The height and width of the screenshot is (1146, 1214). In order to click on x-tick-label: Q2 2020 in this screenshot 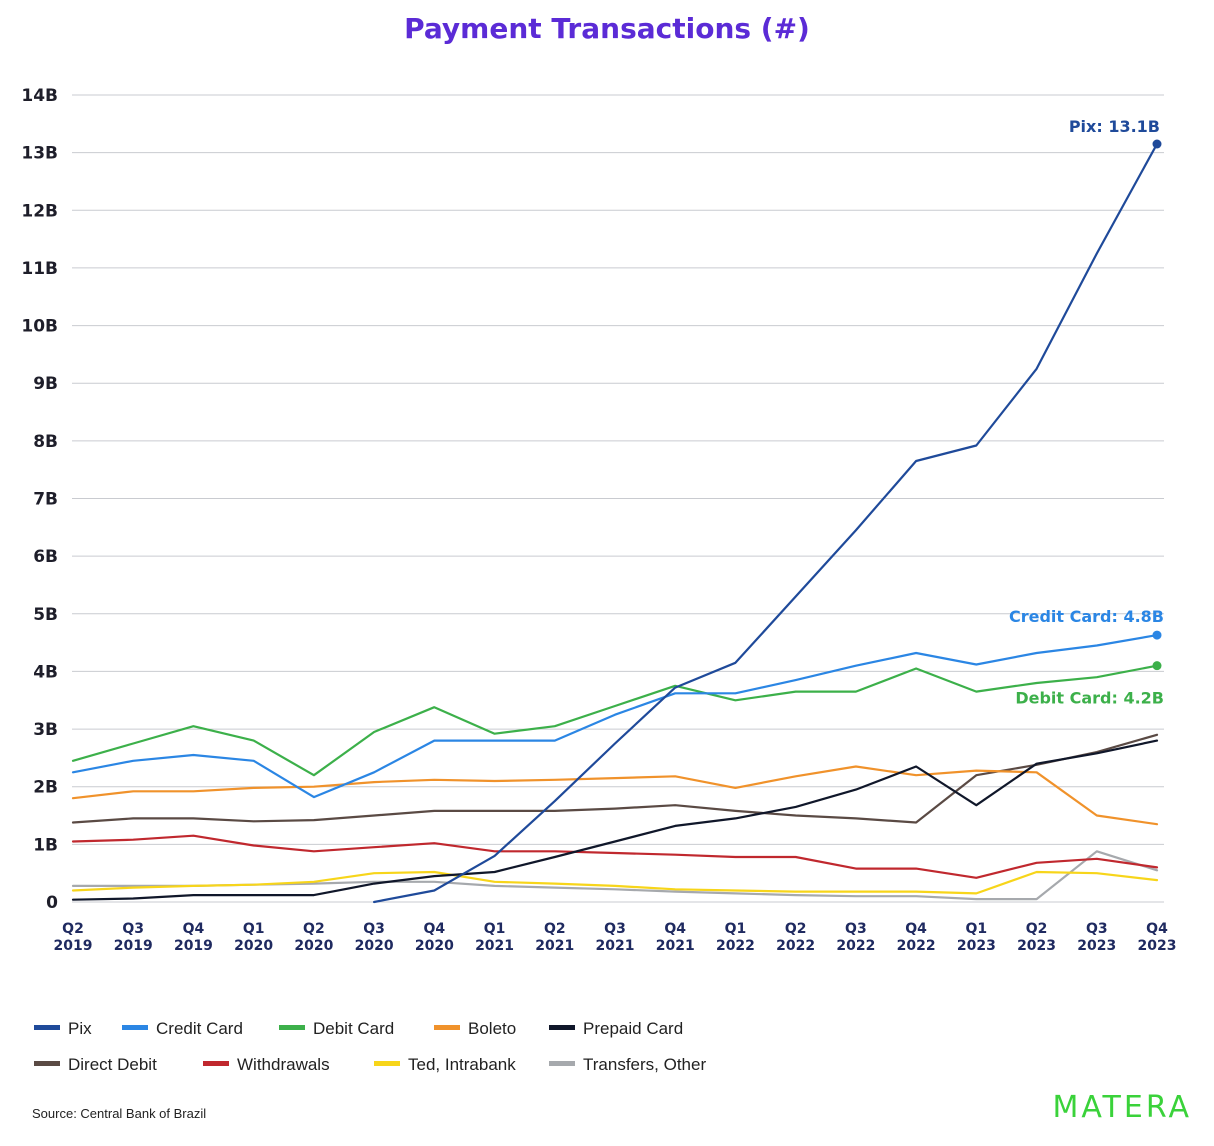, I will do `click(313, 937)`.